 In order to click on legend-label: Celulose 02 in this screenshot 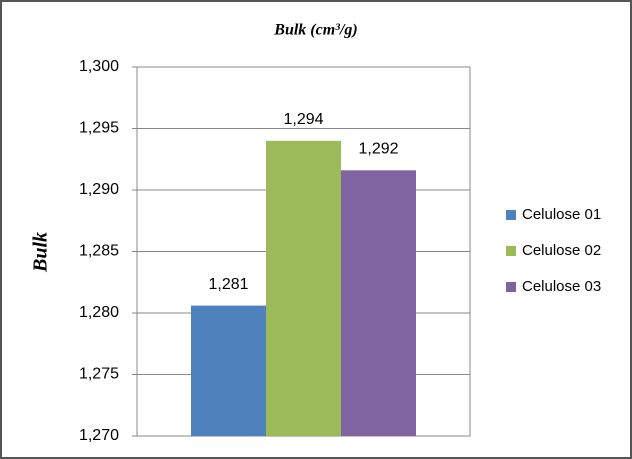, I will do `click(561, 250)`.